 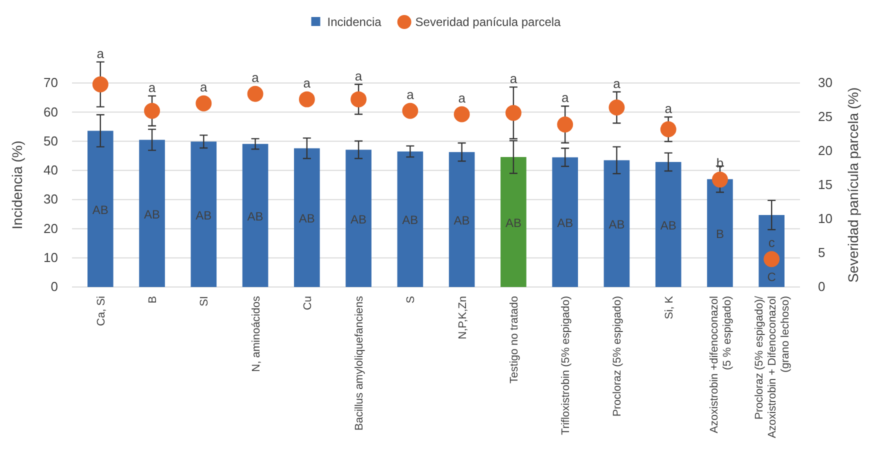 I want to click on y-tick-label: 20, so click(x=51, y=228).